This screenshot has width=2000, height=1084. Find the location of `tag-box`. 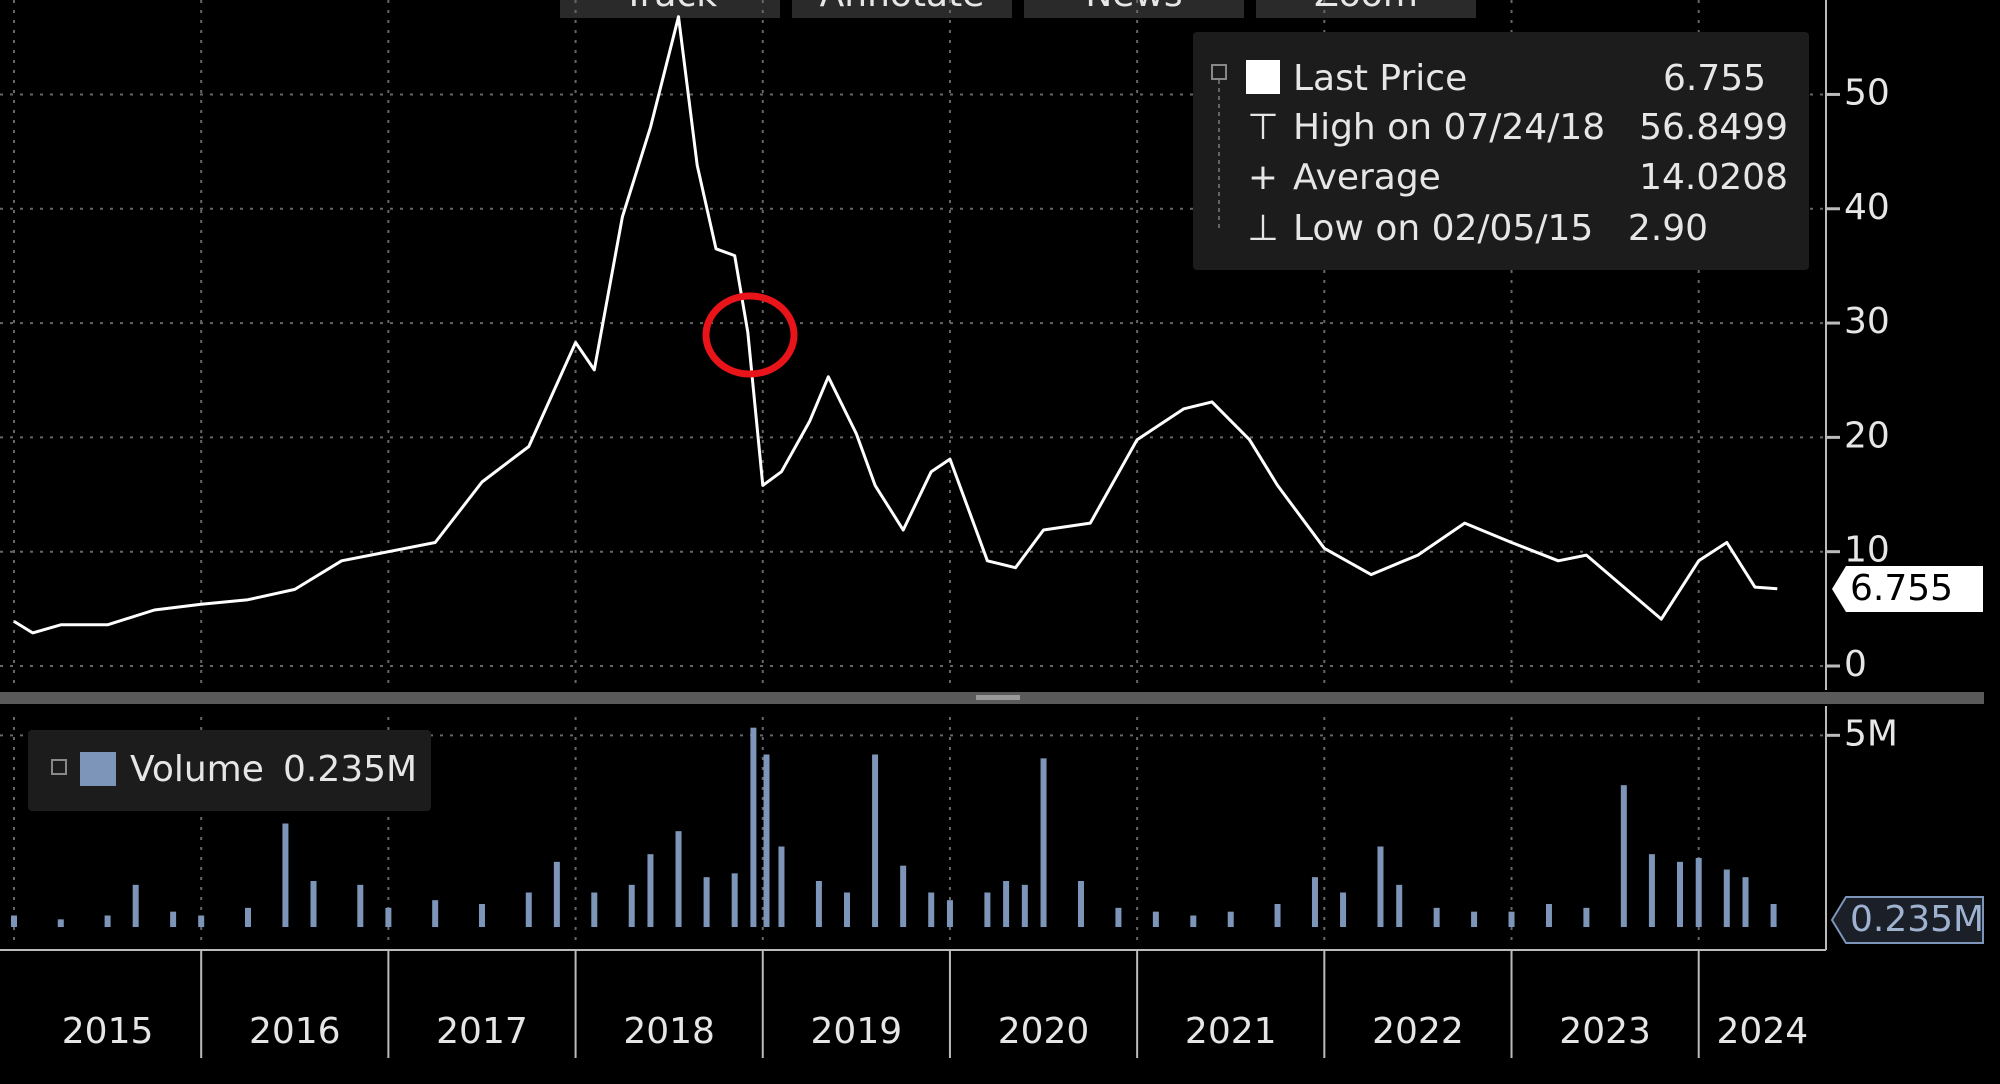

tag-box is located at coordinates (1907, 920).